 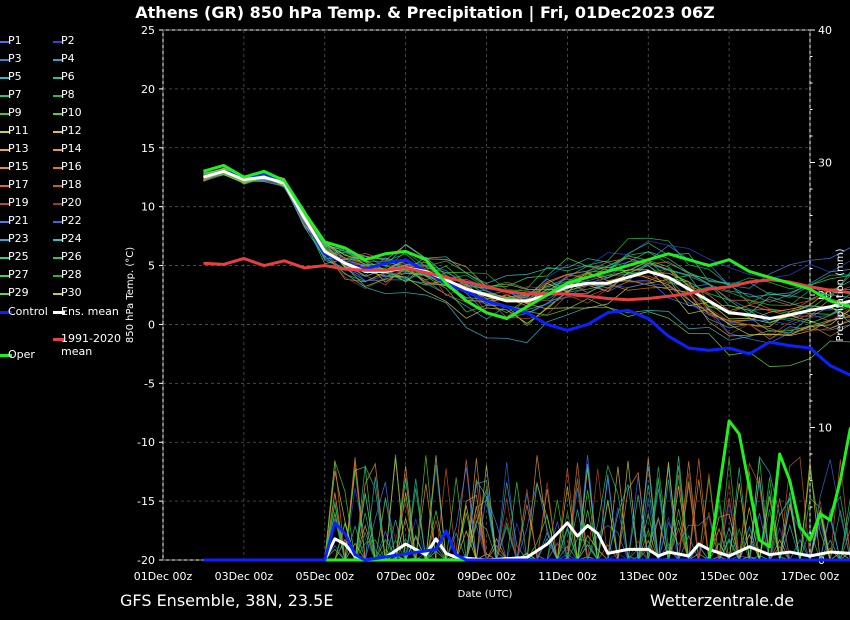 I want to click on legend-label: P19, so click(x=18, y=202).